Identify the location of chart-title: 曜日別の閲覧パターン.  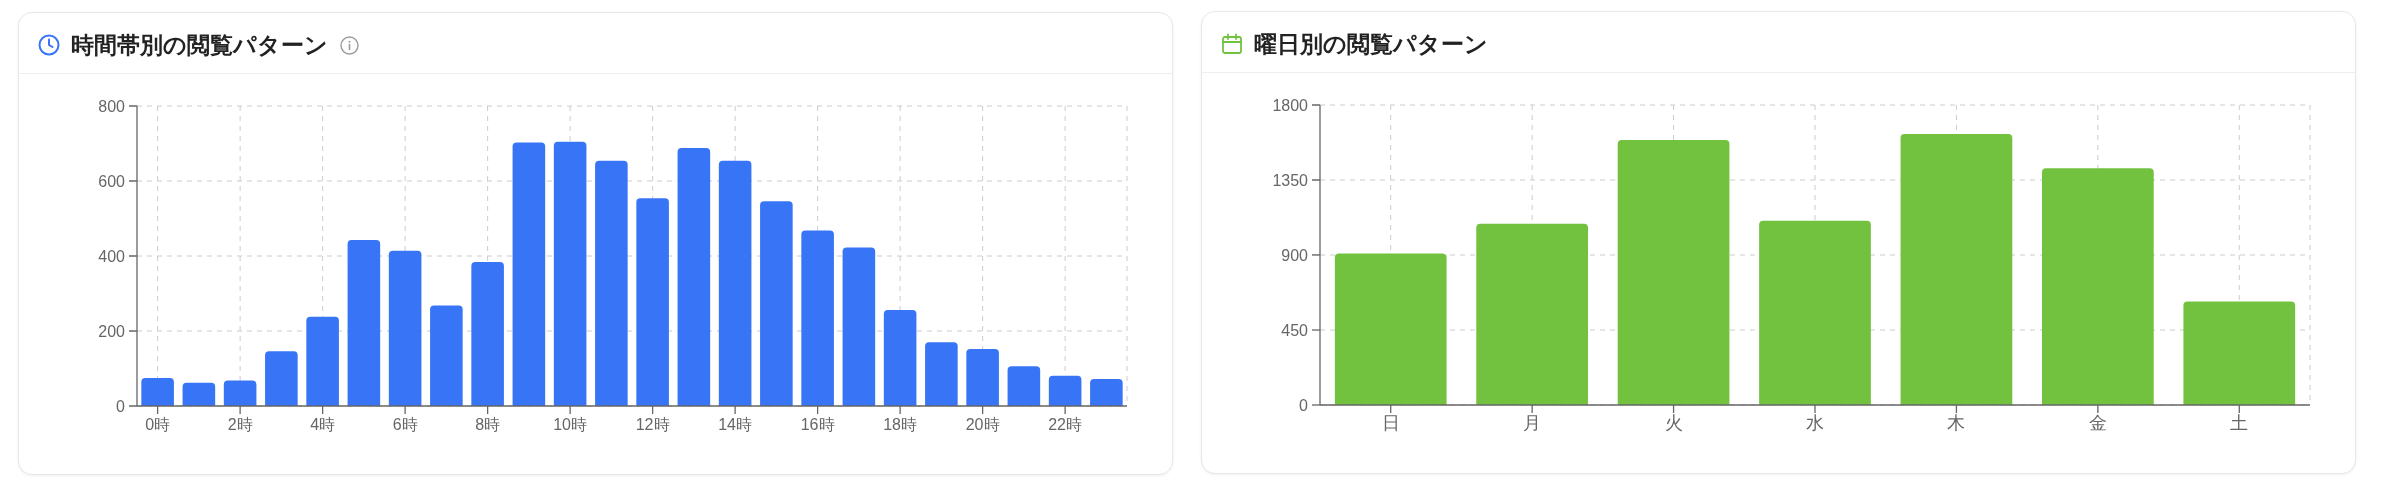
(1371, 44).